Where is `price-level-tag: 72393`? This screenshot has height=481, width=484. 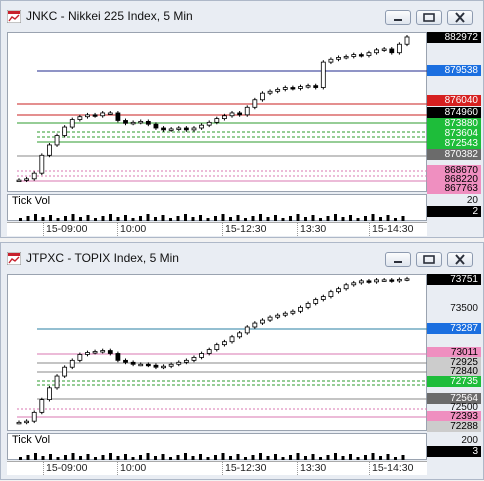 price-level-tag: 72393 is located at coordinates (454, 416).